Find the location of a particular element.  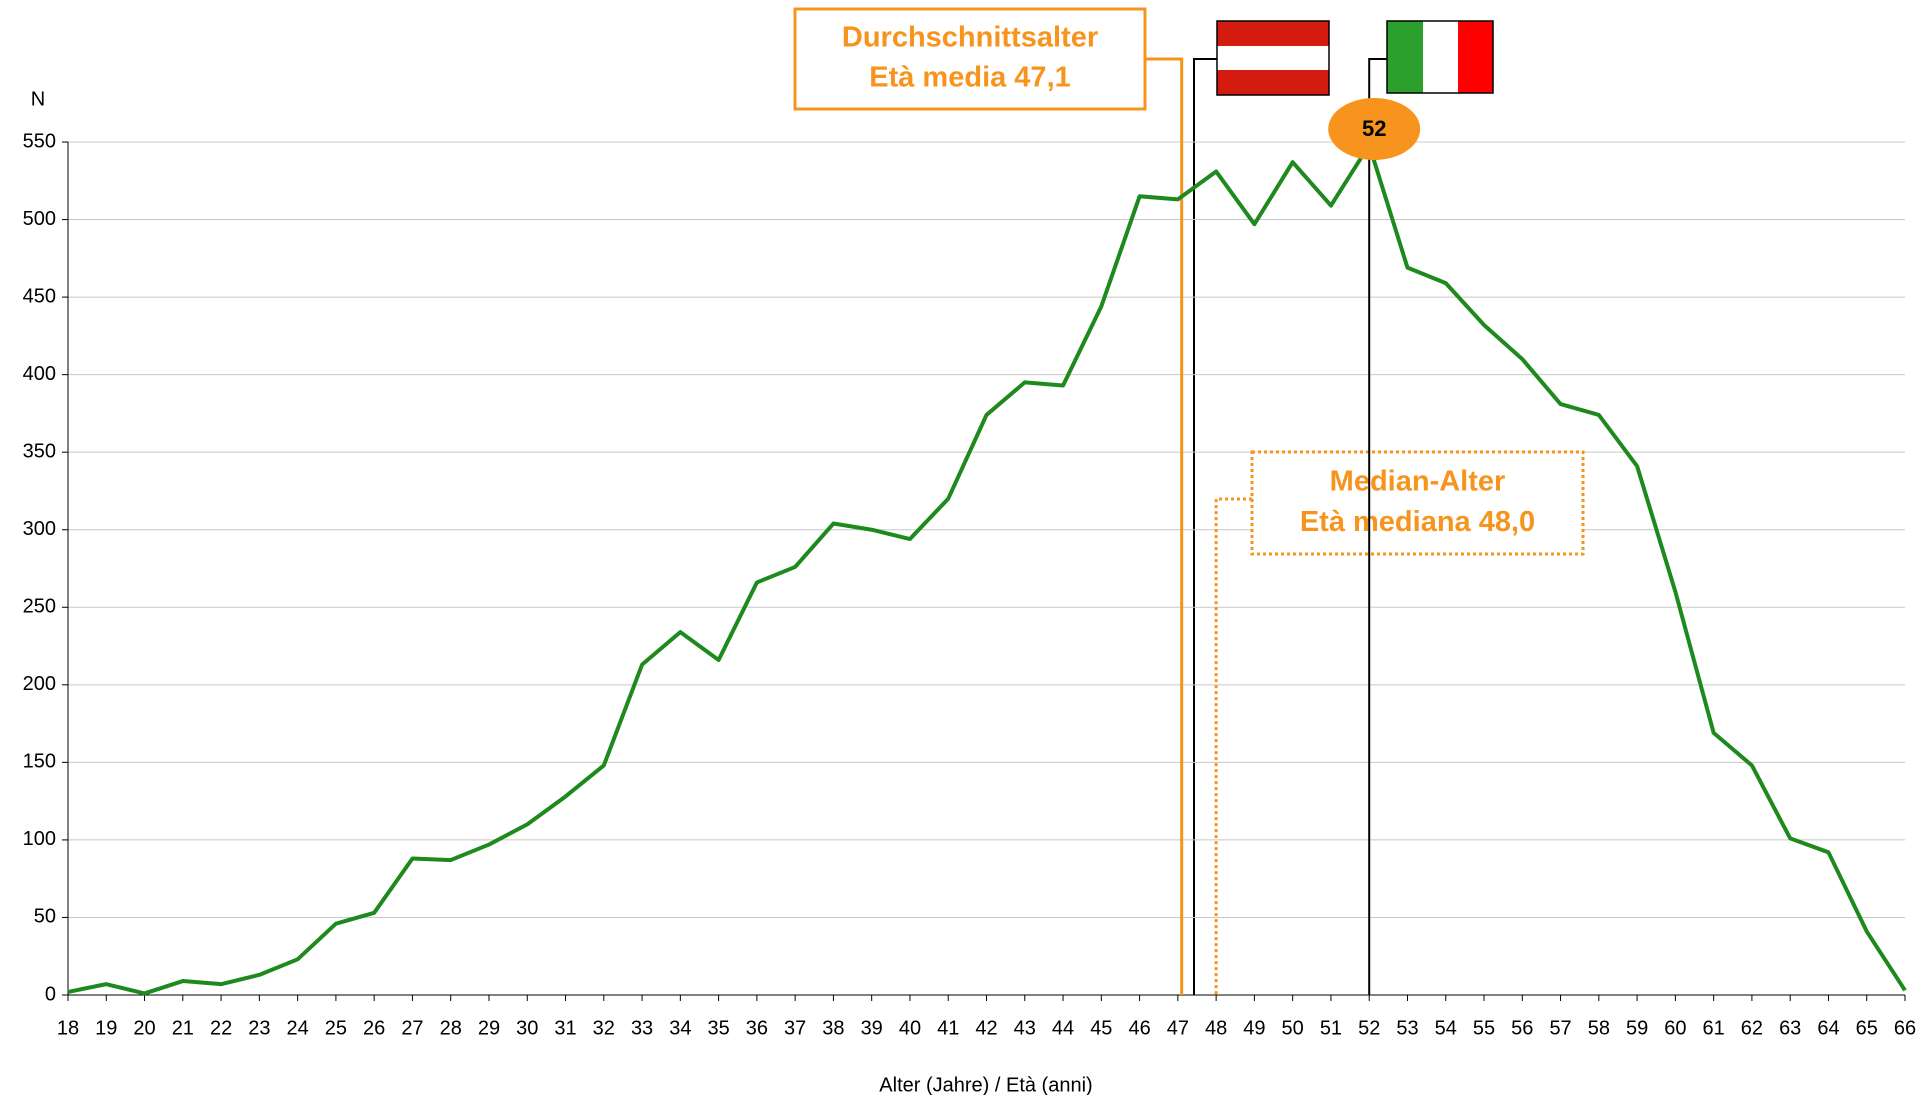

y-axis-label: N is located at coordinates (38, 99).